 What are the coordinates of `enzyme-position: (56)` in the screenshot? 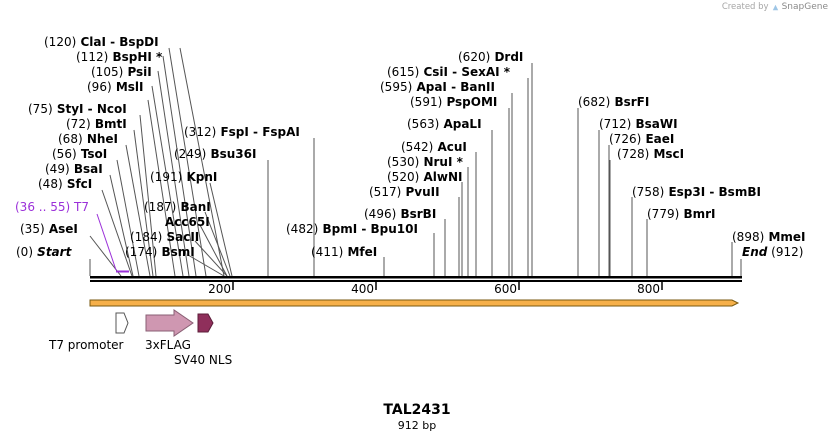 It's located at (64, 154).